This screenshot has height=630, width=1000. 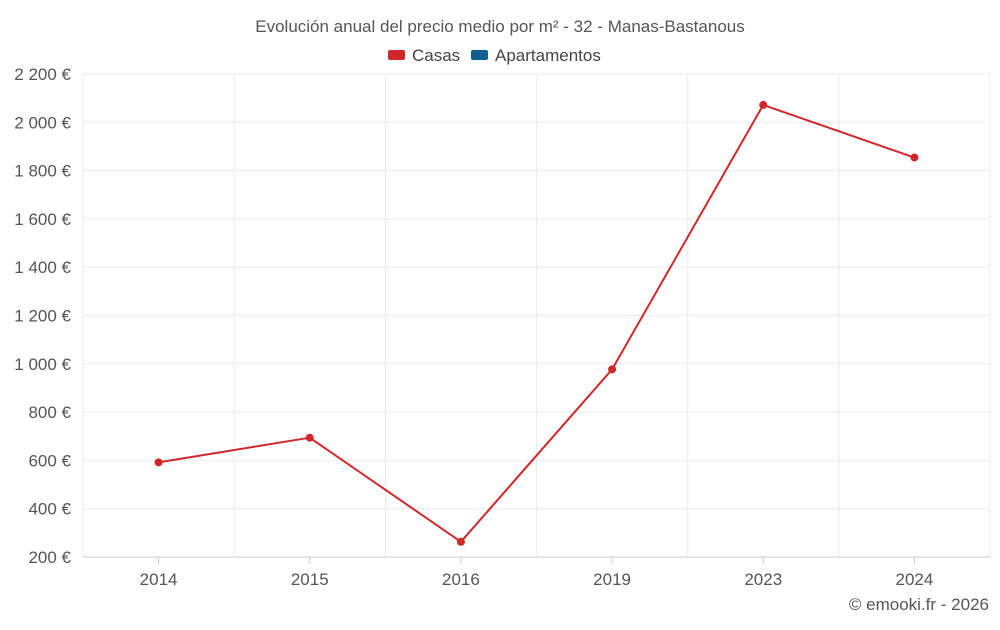 I want to click on credit-text: © emooki.fr - 2026, so click(x=919, y=604).